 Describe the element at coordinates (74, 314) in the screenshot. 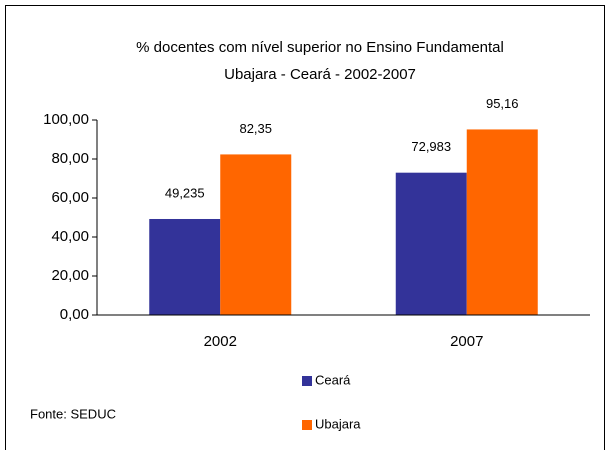

I see `y-tick-label: 0,00` at that location.